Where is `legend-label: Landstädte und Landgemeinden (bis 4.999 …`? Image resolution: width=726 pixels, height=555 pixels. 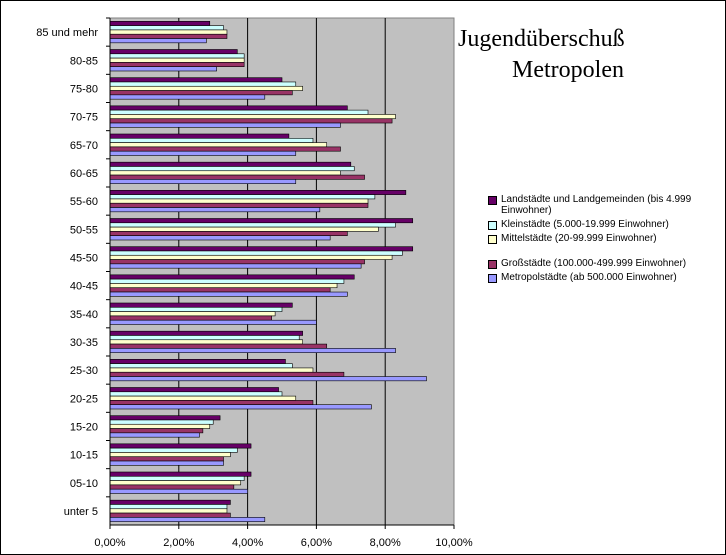 legend-label: Landstädte und Landgemeinden (bis 4.999 … is located at coordinates (596, 205).